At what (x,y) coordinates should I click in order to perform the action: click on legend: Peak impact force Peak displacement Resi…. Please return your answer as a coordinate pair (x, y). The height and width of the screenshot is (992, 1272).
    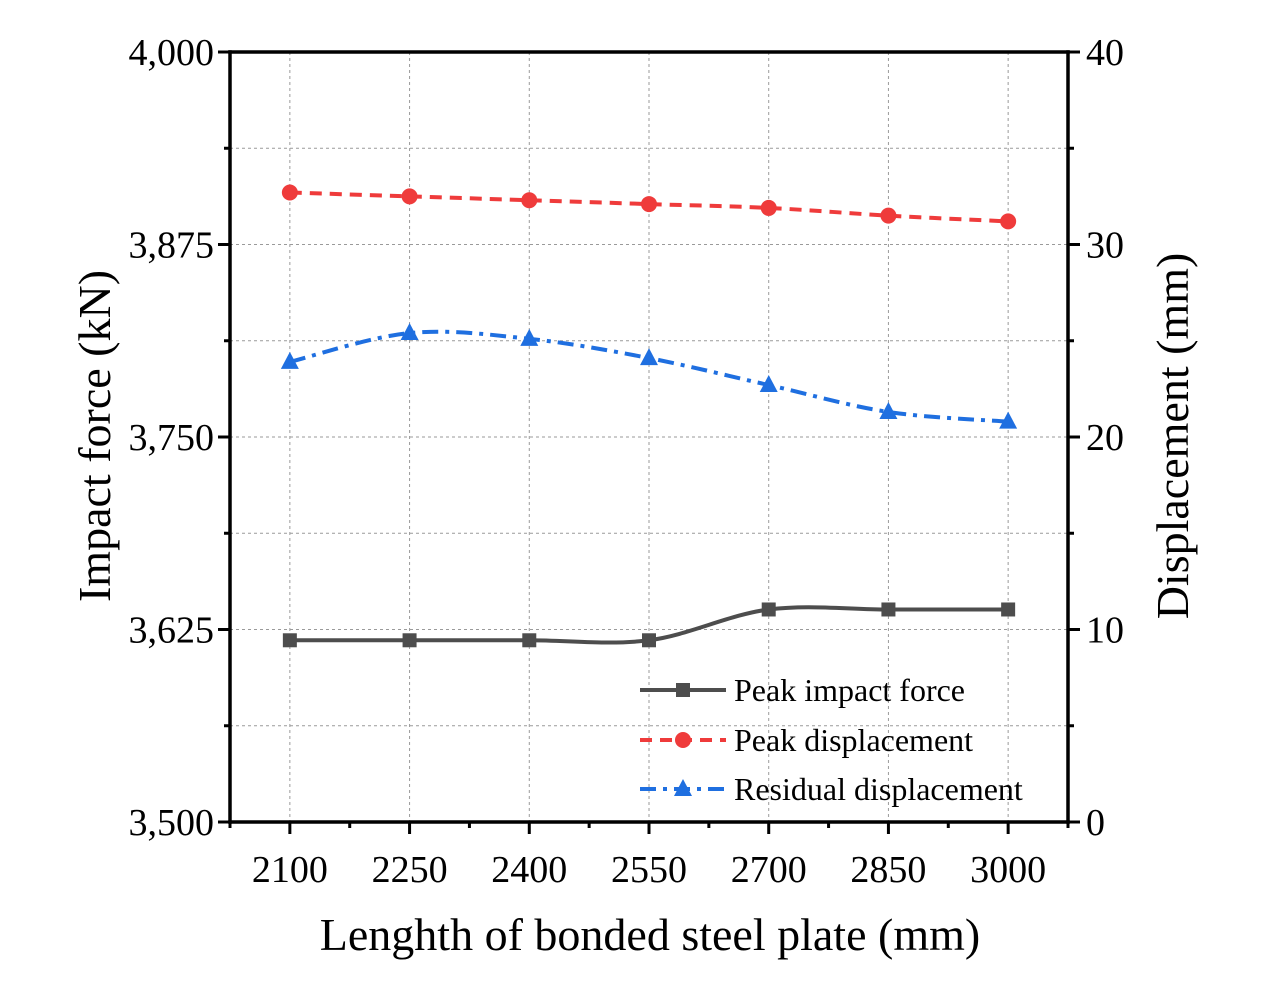
    Looking at the image, I should click on (831, 739).